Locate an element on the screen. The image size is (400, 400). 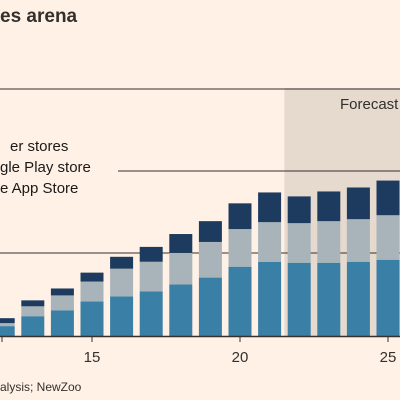
forecast-label: Forecast is located at coordinates (369, 104).